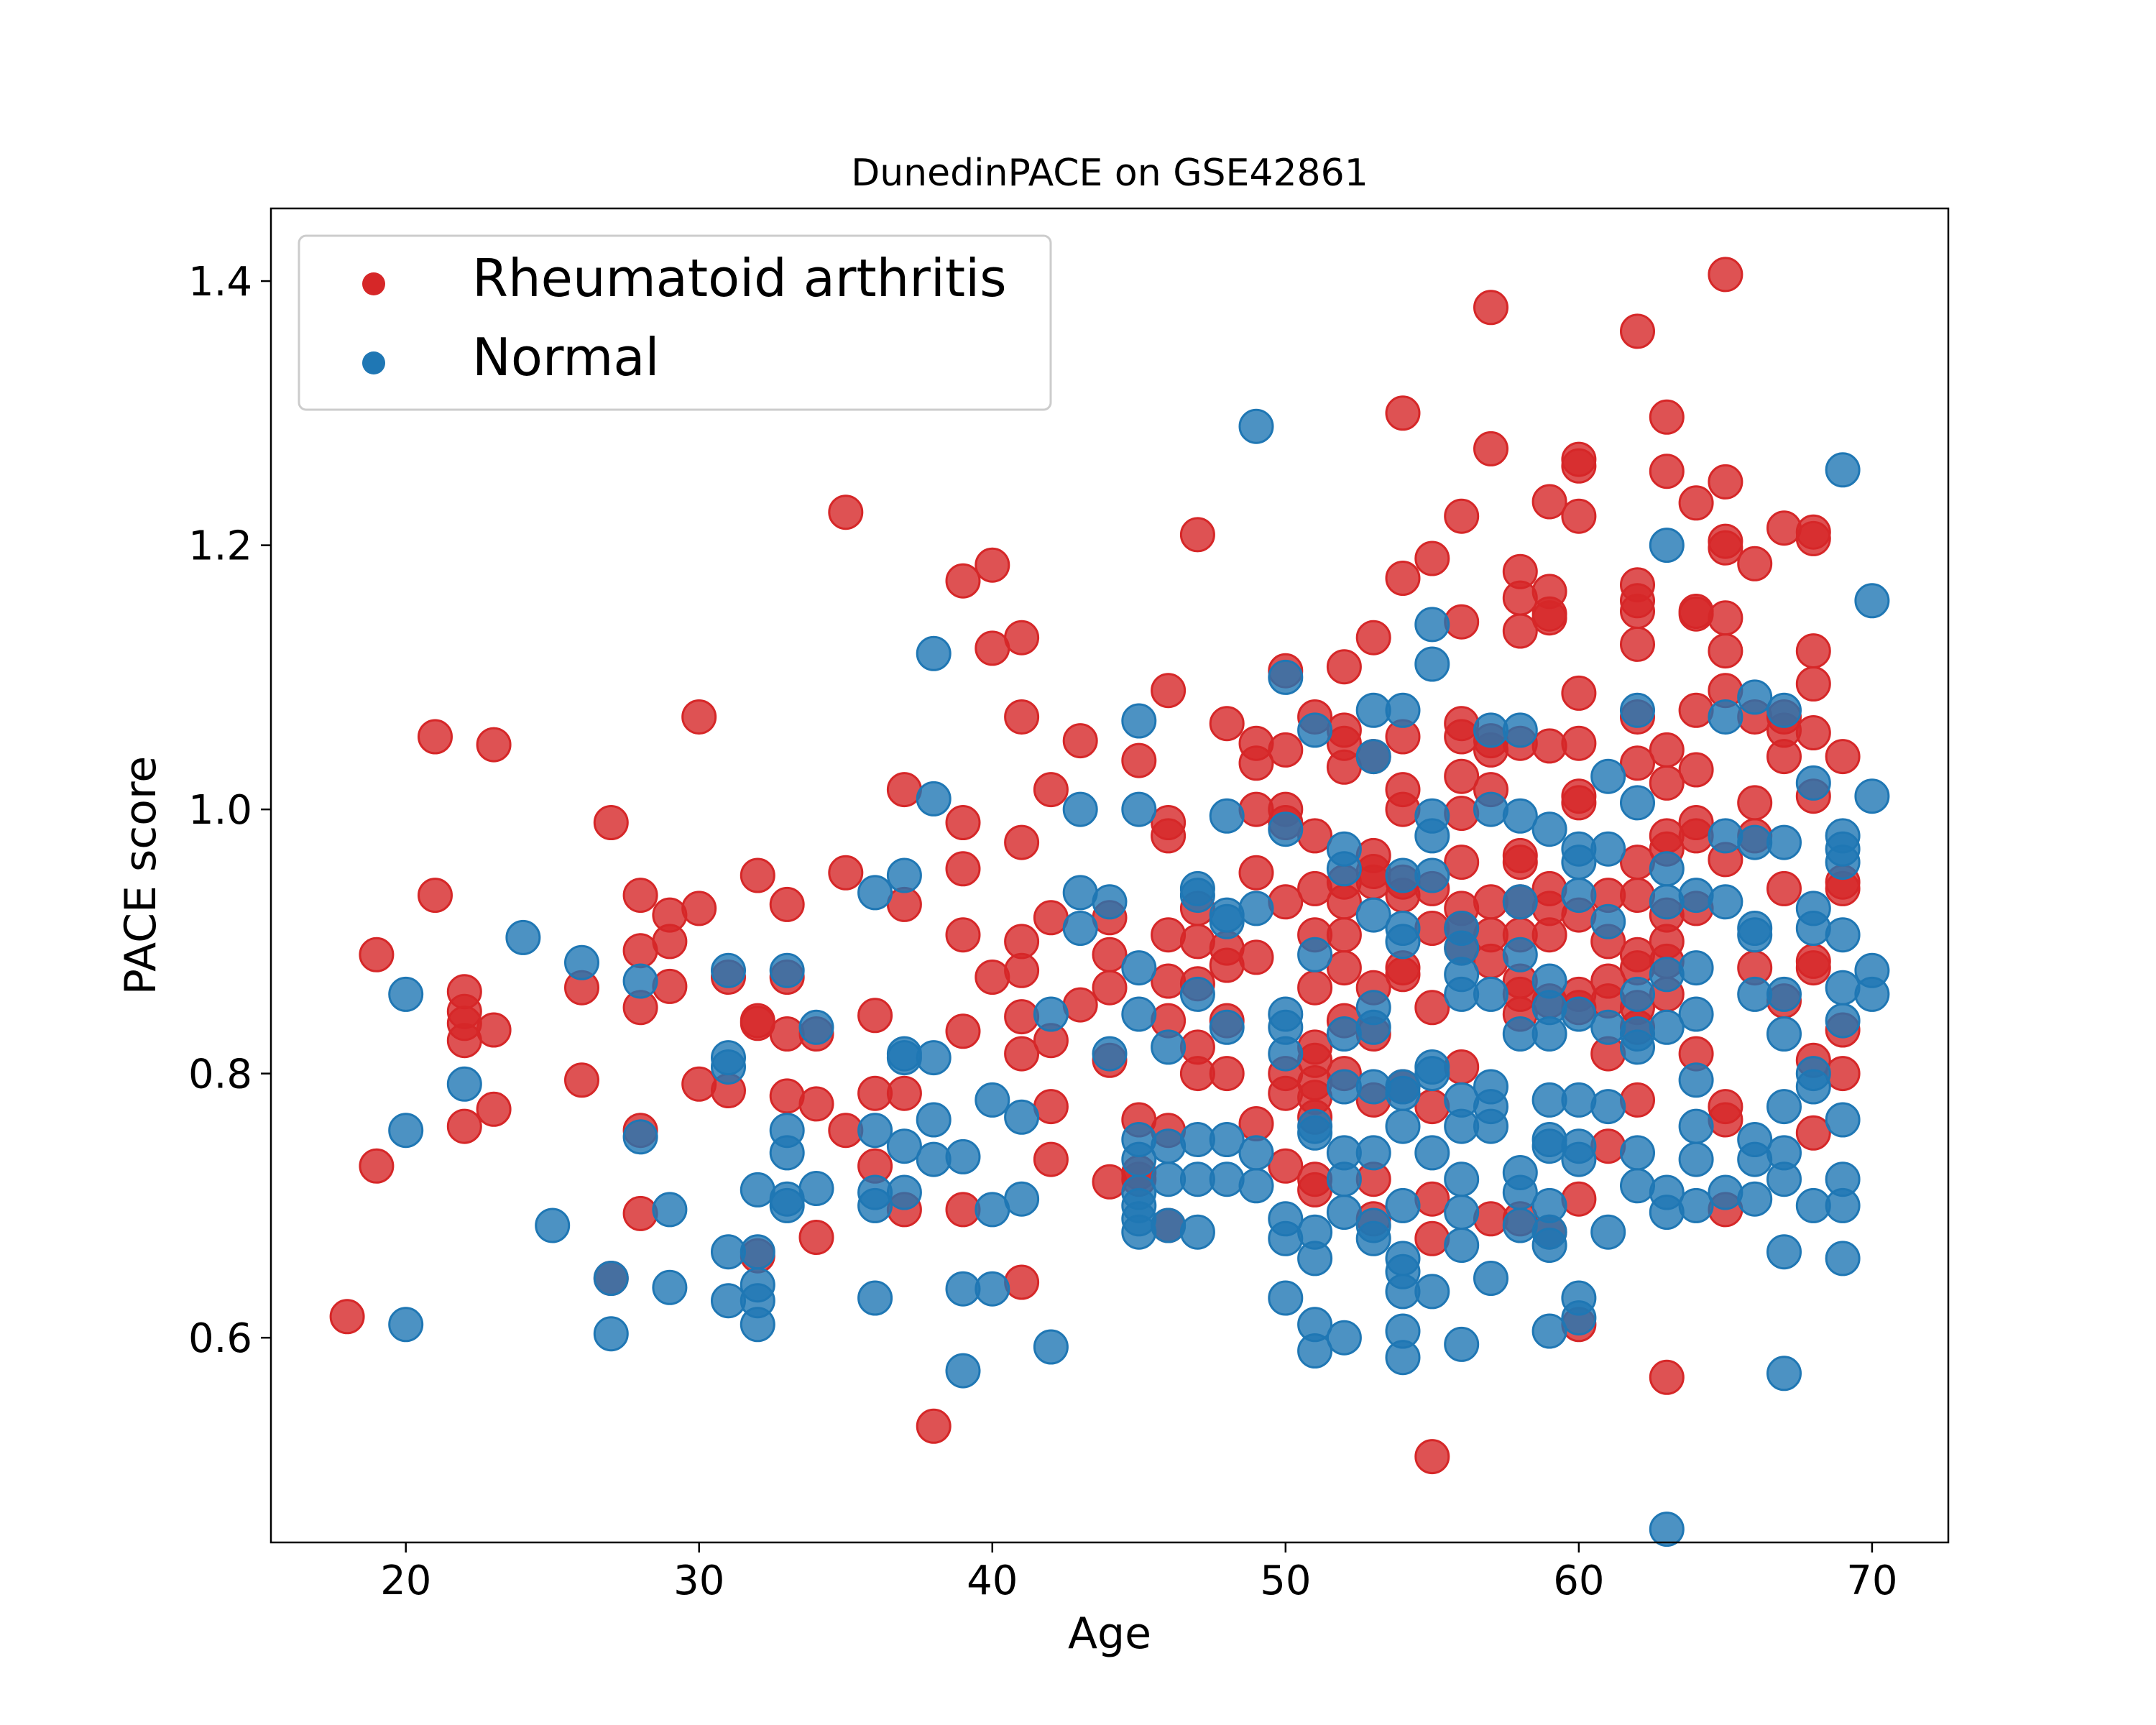 The width and height of the screenshot is (2156, 1725). What do you see at coordinates (675, 322) in the screenshot?
I see `legend-frame` at bounding box center [675, 322].